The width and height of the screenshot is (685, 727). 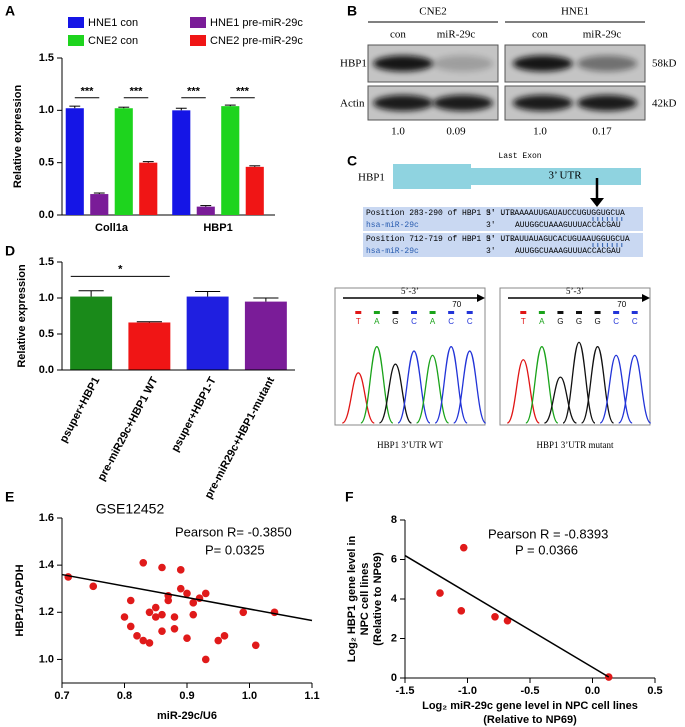 What do you see at coordinates (124, 696) in the screenshot?
I see `x-tick-label: 0.8` at bounding box center [124, 696].